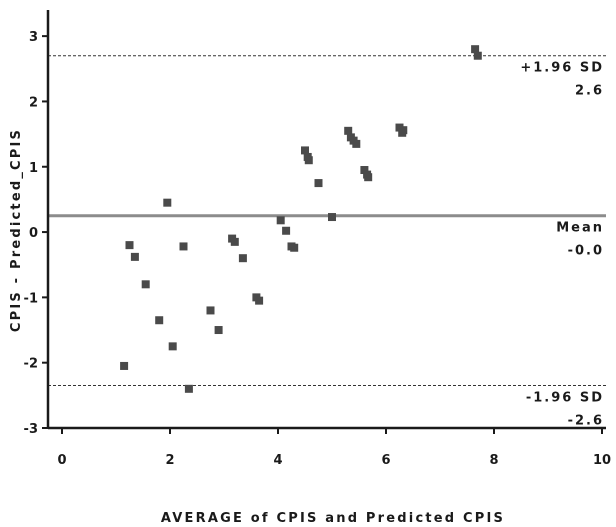 This screenshot has height=527, width=616. What do you see at coordinates (33, 37) in the screenshot?
I see `y-tick-label: 3` at bounding box center [33, 37].